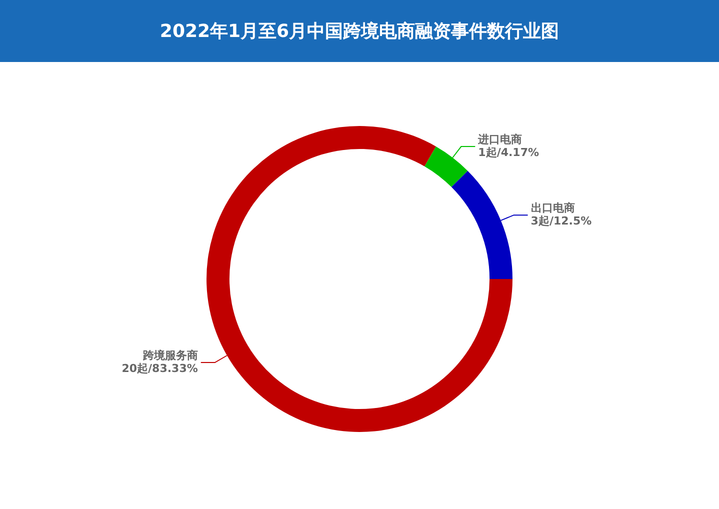  I want to click on data-label: 3起/12.5%, so click(561, 221).